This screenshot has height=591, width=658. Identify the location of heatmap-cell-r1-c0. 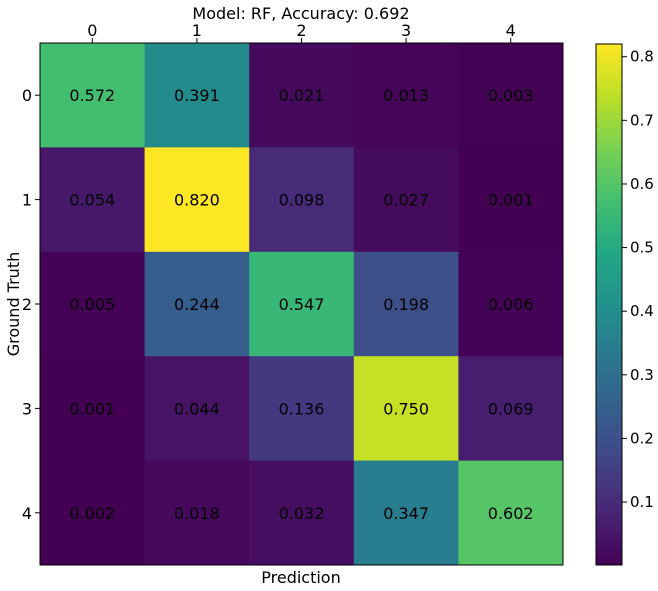
(93, 200).